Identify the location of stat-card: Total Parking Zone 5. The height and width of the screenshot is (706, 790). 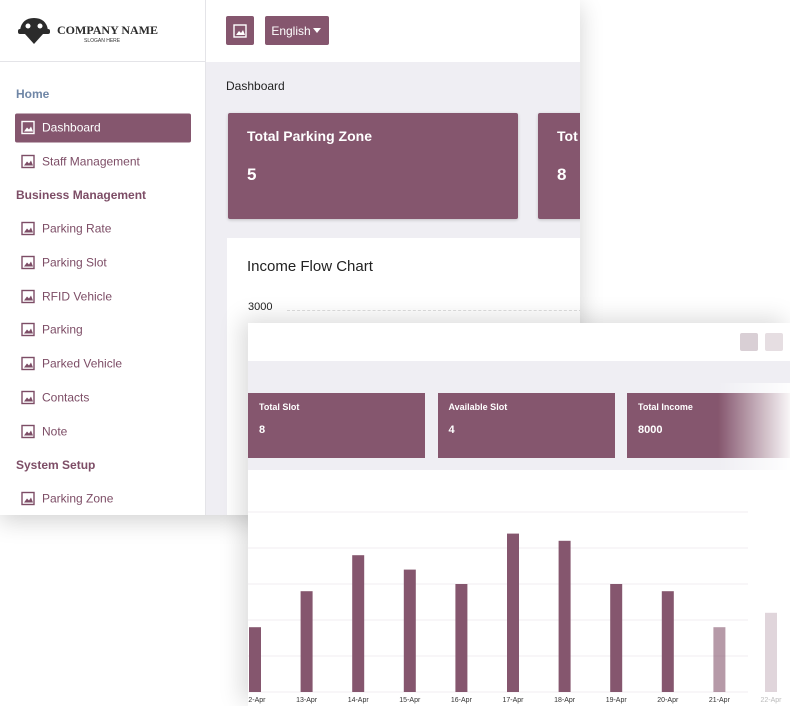
(373, 166).